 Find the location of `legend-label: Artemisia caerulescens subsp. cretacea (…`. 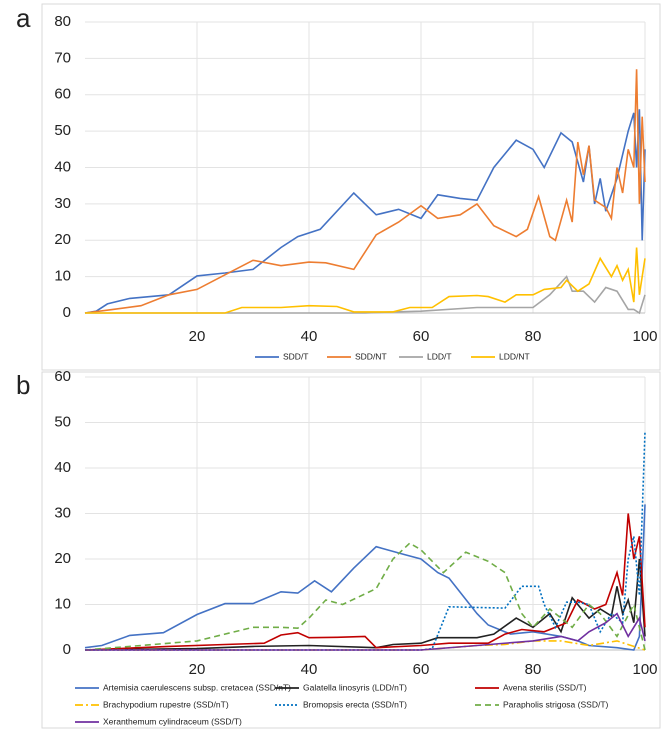

legend-label: Artemisia caerulescens subsp. cretacea (… is located at coordinates (197, 687).